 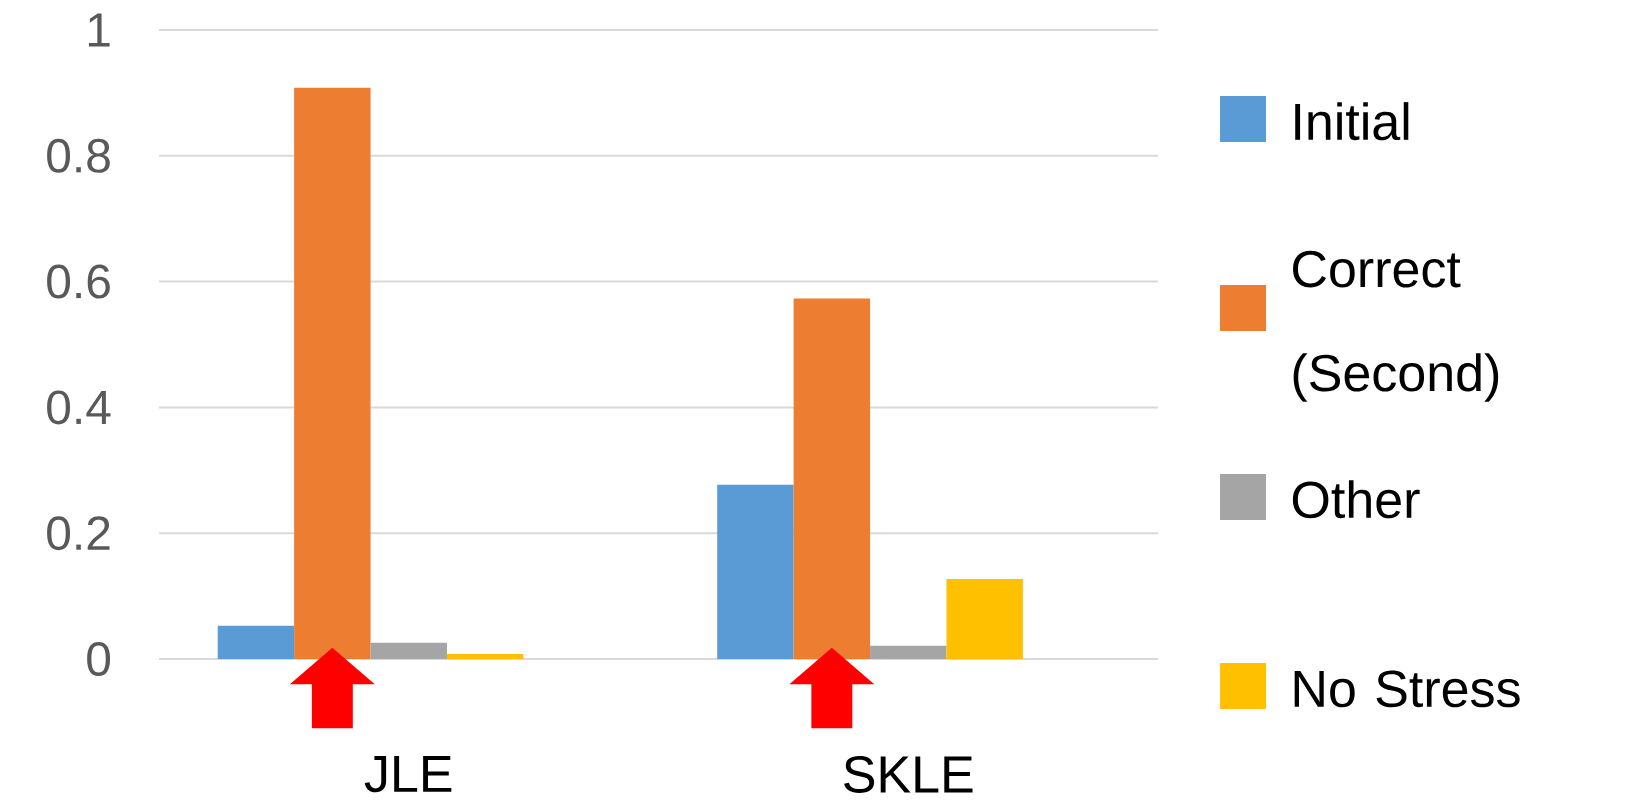 I want to click on y-tick-label: 1, so click(x=99, y=30).